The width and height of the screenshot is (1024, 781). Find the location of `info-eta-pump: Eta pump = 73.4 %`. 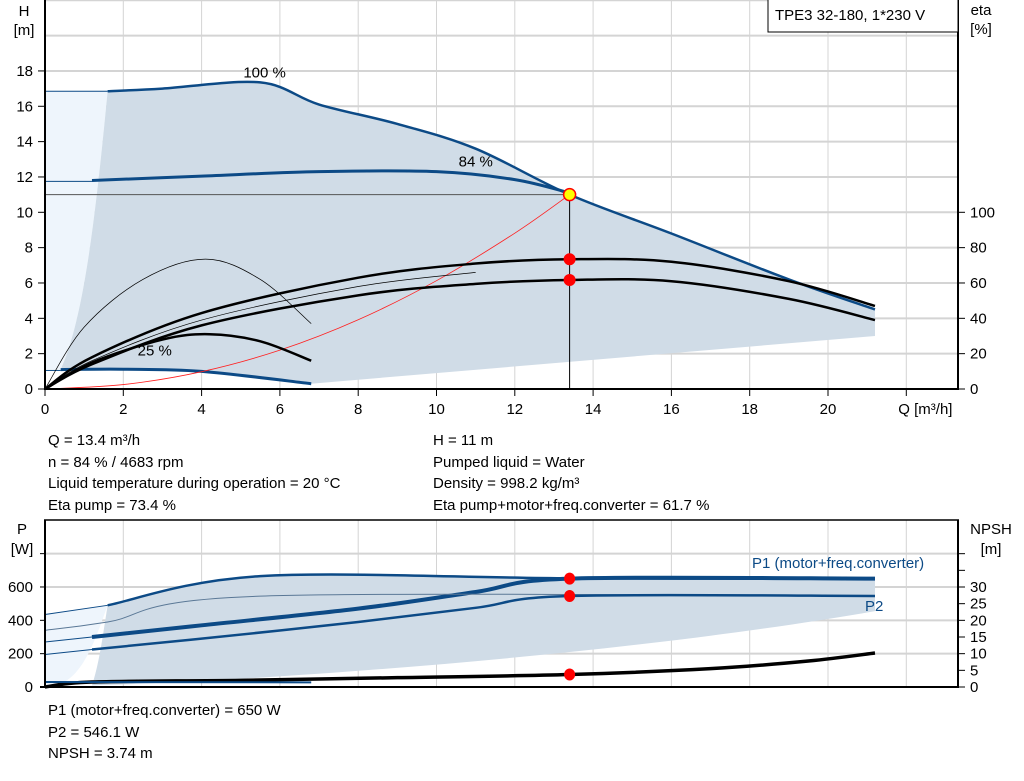

info-eta-pump: Eta pump = 73.4 % is located at coordinates (112, 505).